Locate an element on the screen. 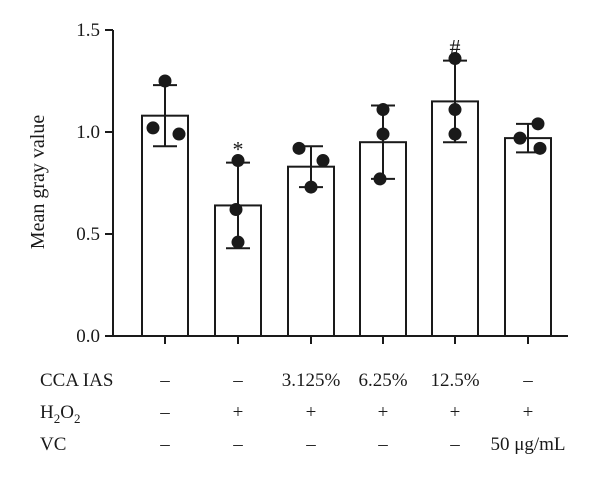  significance-mark: * is located at coordinates (238, 149).